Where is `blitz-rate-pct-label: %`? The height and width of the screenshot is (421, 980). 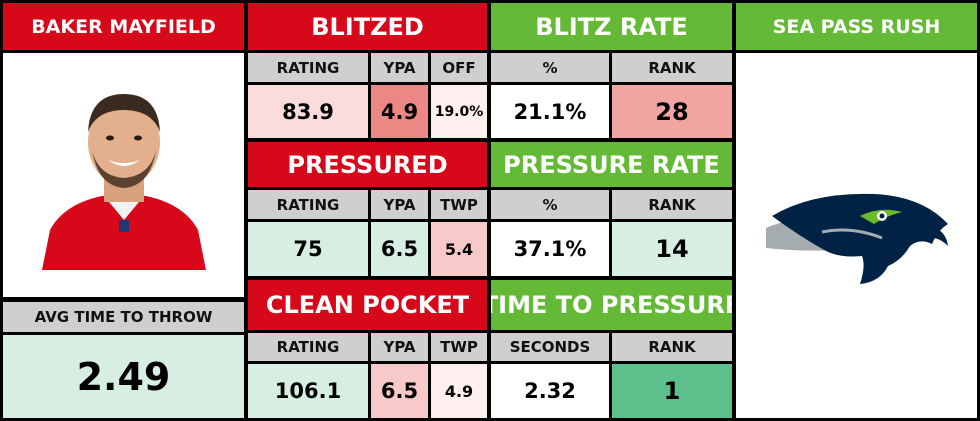 blitz-rate-pct-label: % is located at coordinates (550, 67).